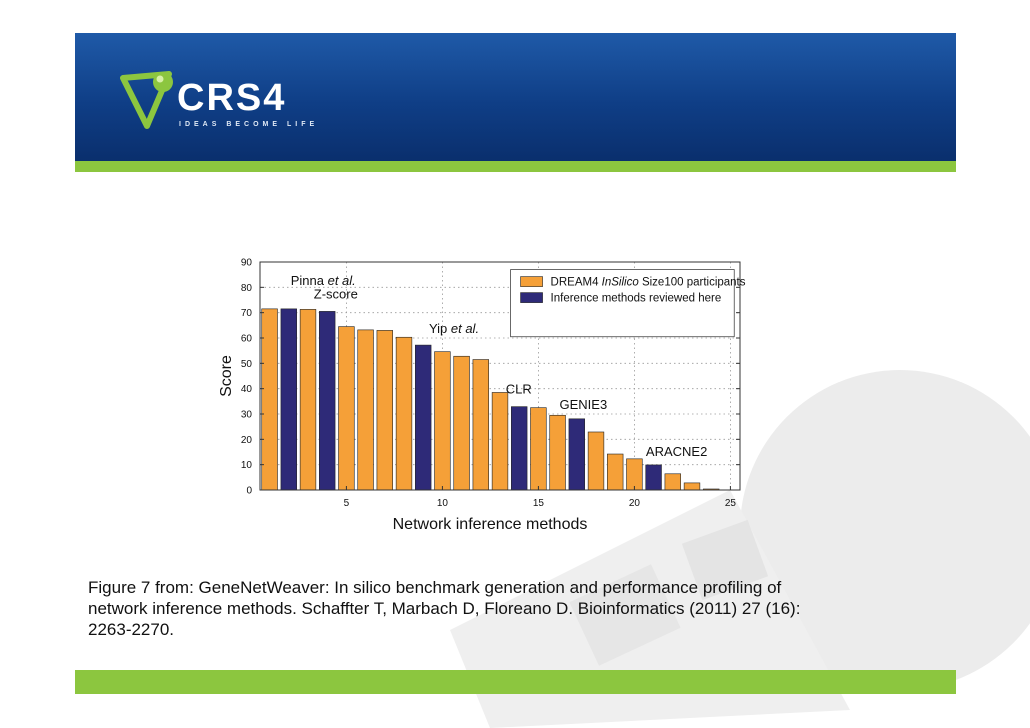 This screenshot has width=1030, height=728. What do you see at coordinates (131, 629) in the screenshot?
I see `caption-line: 2263-2270.` at bounding box center [131, 629].